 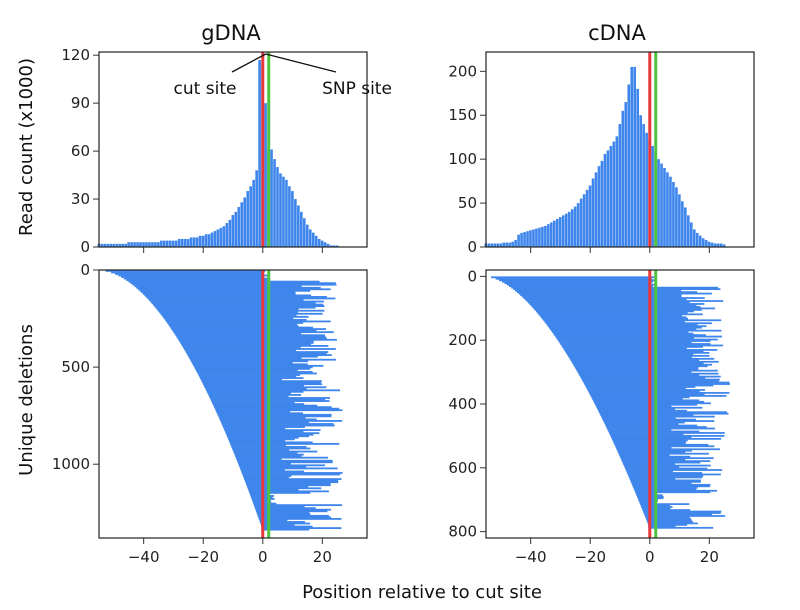 I want to click on panel-title-gdna: gDNA, so click(x=231, y=33).